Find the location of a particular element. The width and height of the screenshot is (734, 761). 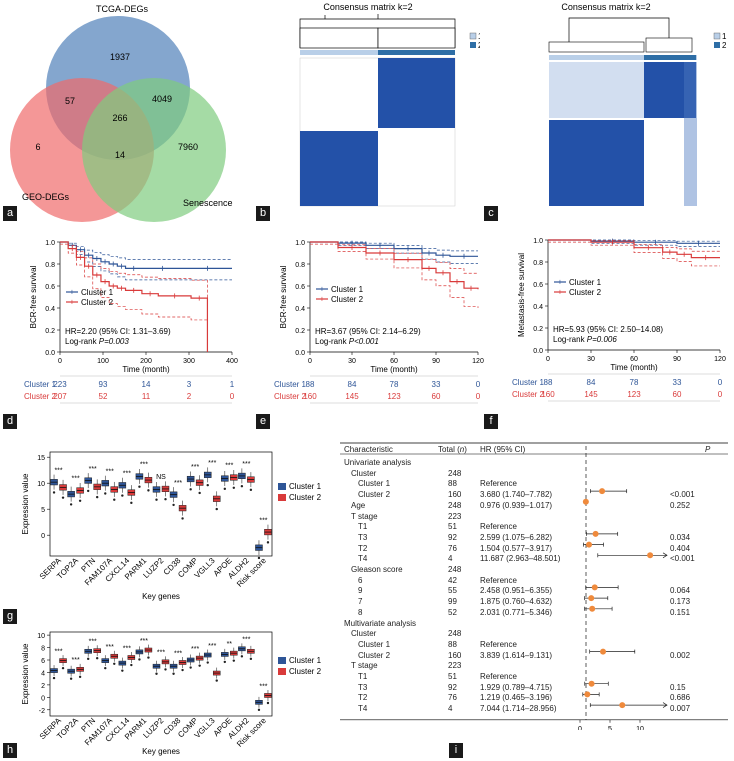

box-legend-label-1: Cluster 1 is located at coordinates (305, 660).